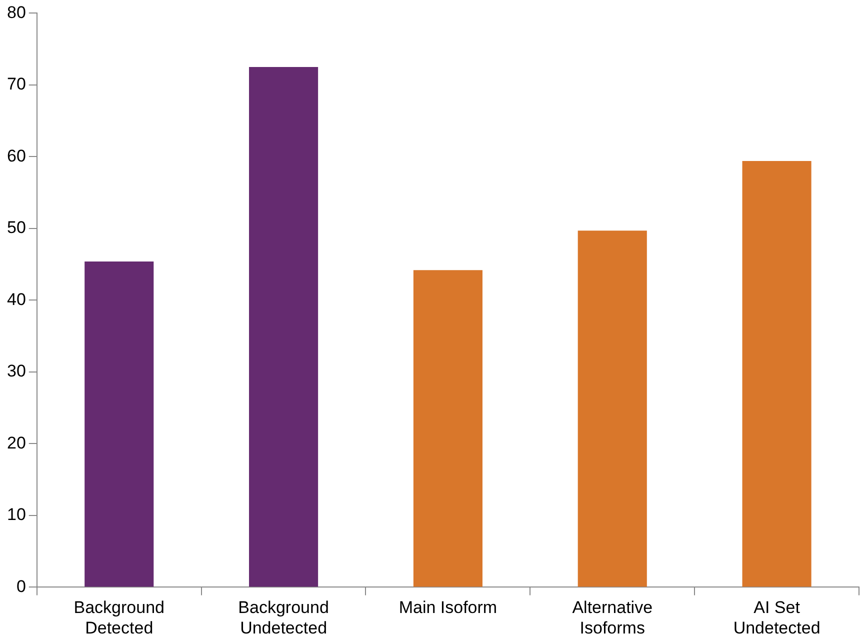  Describe the element at coordinates (16, 228) in the screenshot. I see `y-tick-label: 50` at that location.